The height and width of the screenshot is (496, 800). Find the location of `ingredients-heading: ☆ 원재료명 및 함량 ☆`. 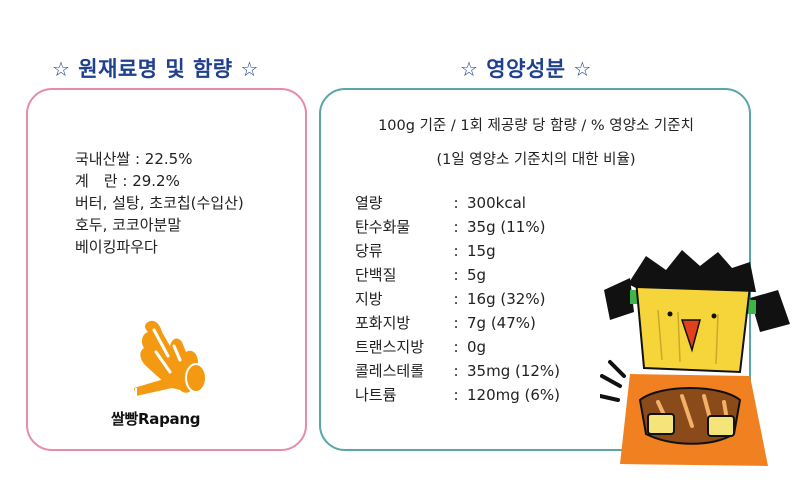

ingredients-heading: ☆ 원재료명 및 함량 ☆ is located at coordinates (155, 68).